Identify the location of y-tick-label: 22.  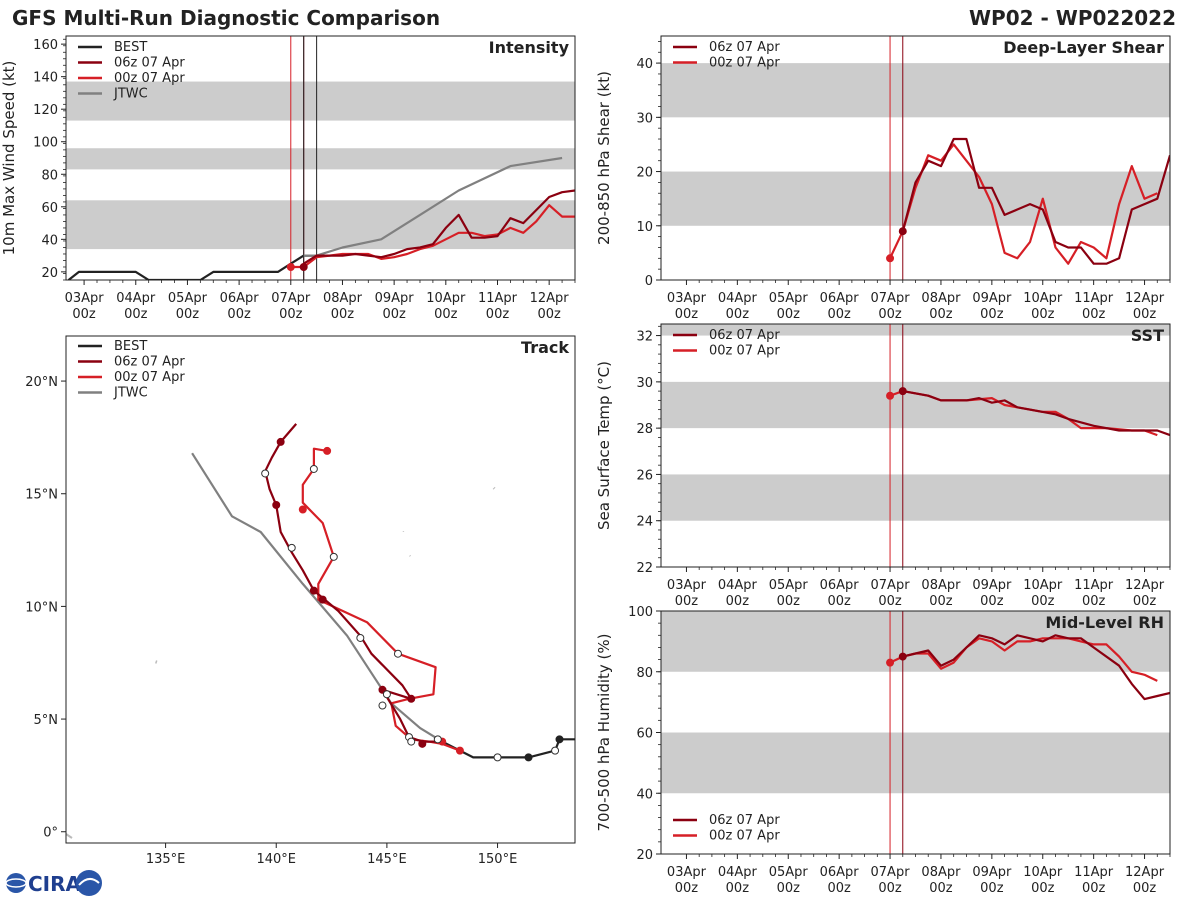
(644, 568).